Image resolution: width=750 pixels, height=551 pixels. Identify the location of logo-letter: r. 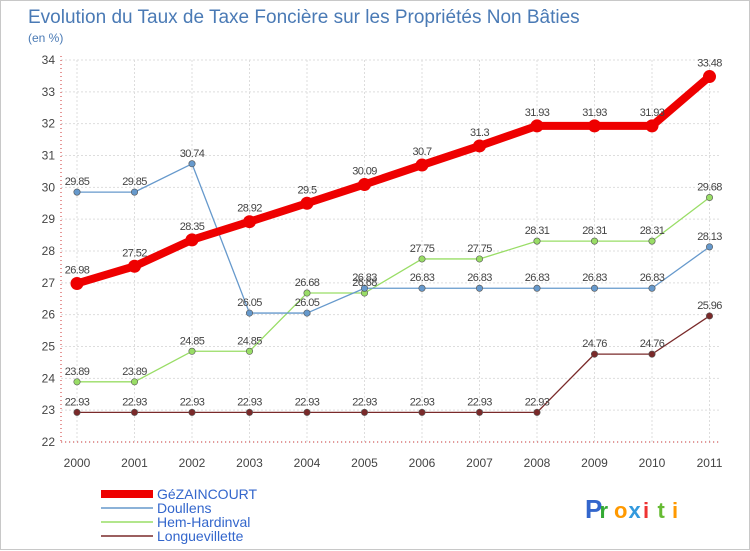
(604, 510).